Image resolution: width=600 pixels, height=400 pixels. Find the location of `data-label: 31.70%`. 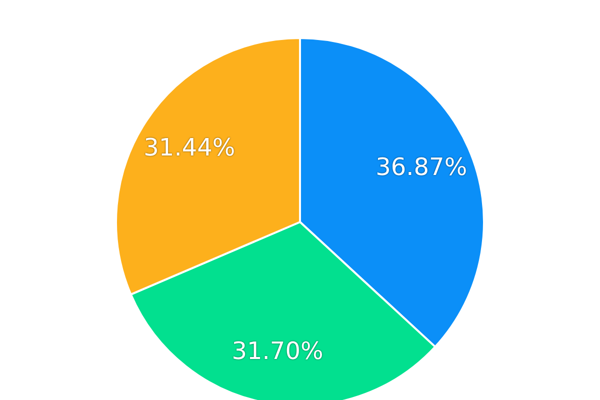

data-label: 31.70% is located at coordinates (278, 350).